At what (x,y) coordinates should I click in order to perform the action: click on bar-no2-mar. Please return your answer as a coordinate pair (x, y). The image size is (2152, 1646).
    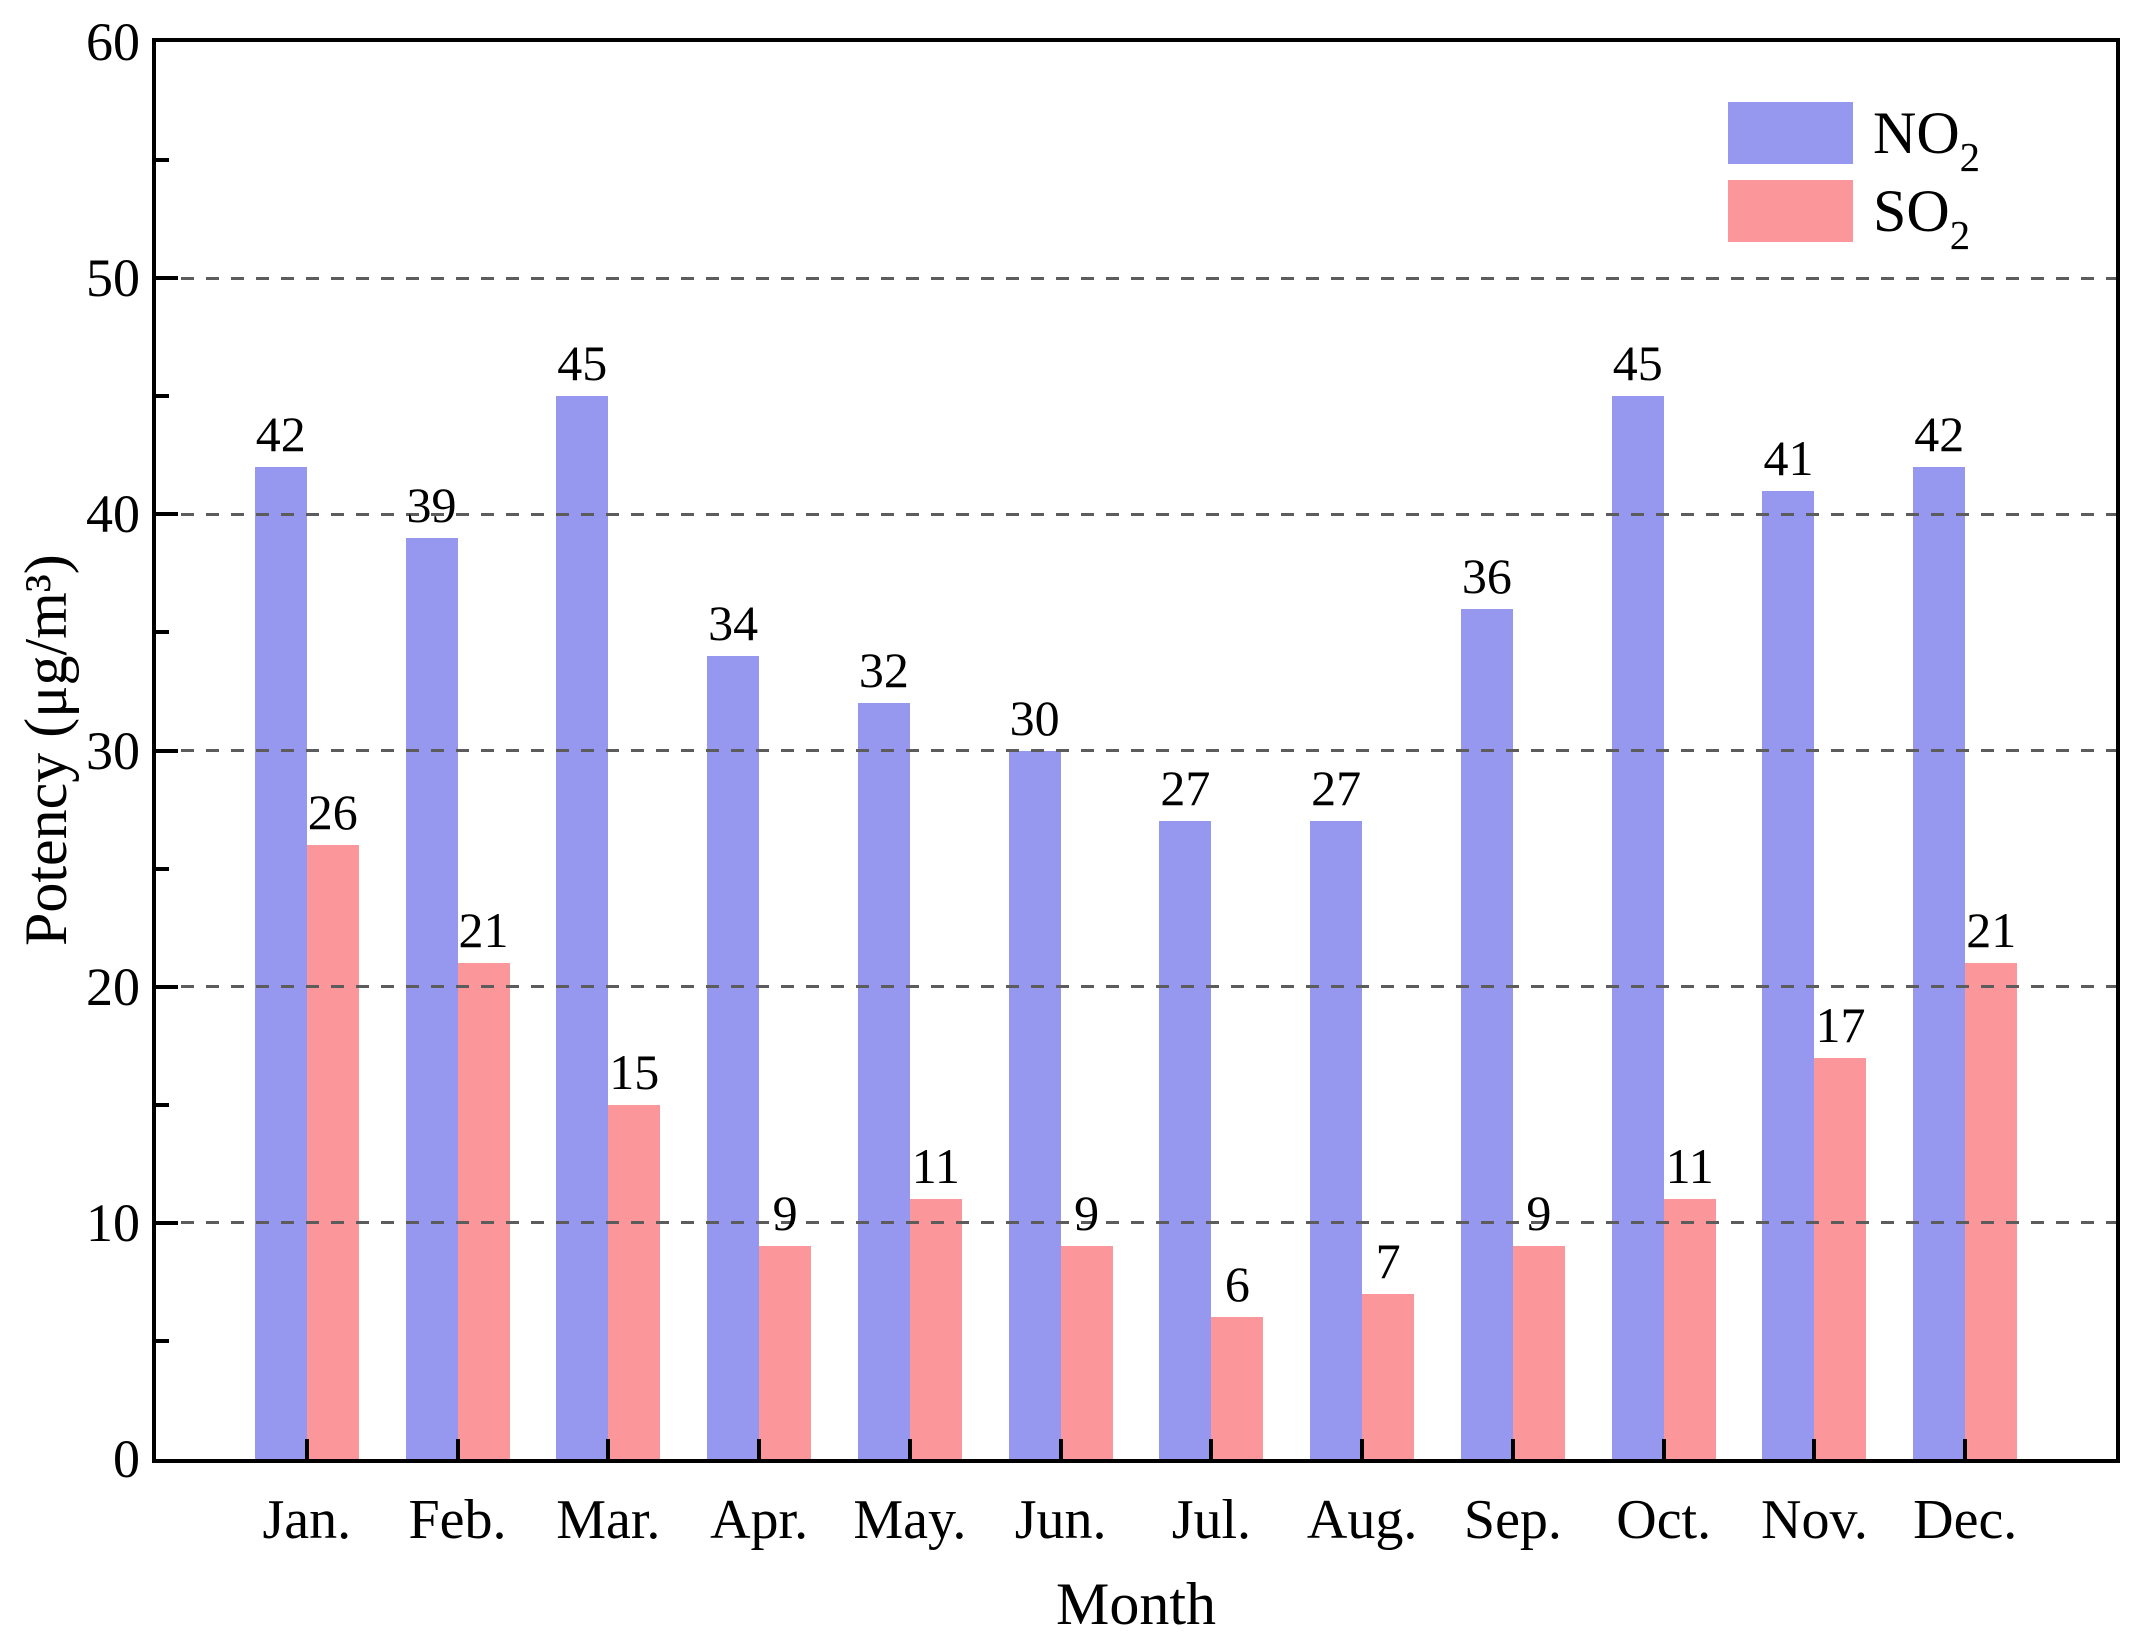
    Looking at the image, I should click on (582, 927).